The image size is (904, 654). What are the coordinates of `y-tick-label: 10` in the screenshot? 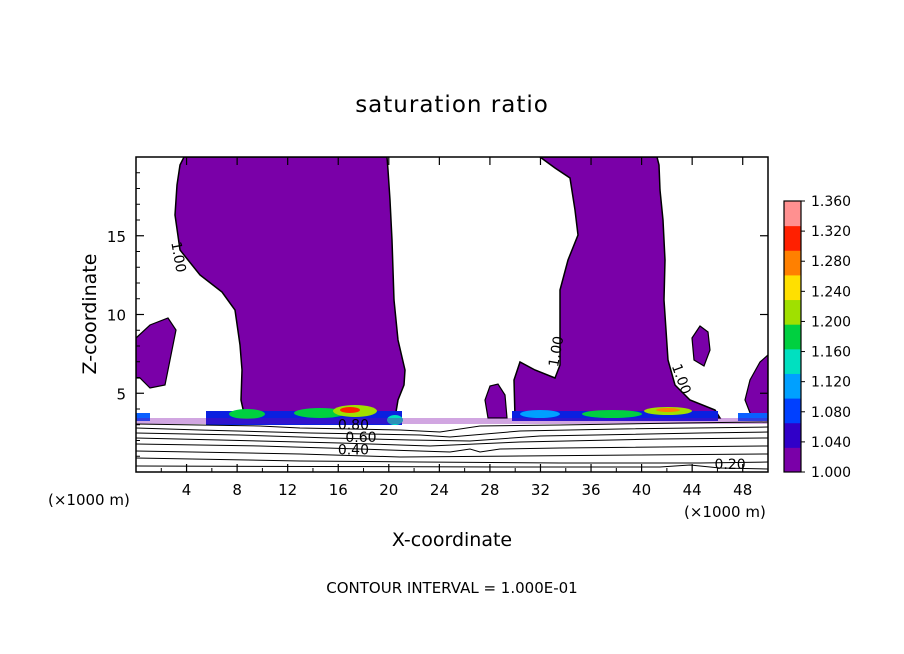 It's located at (116, 316).